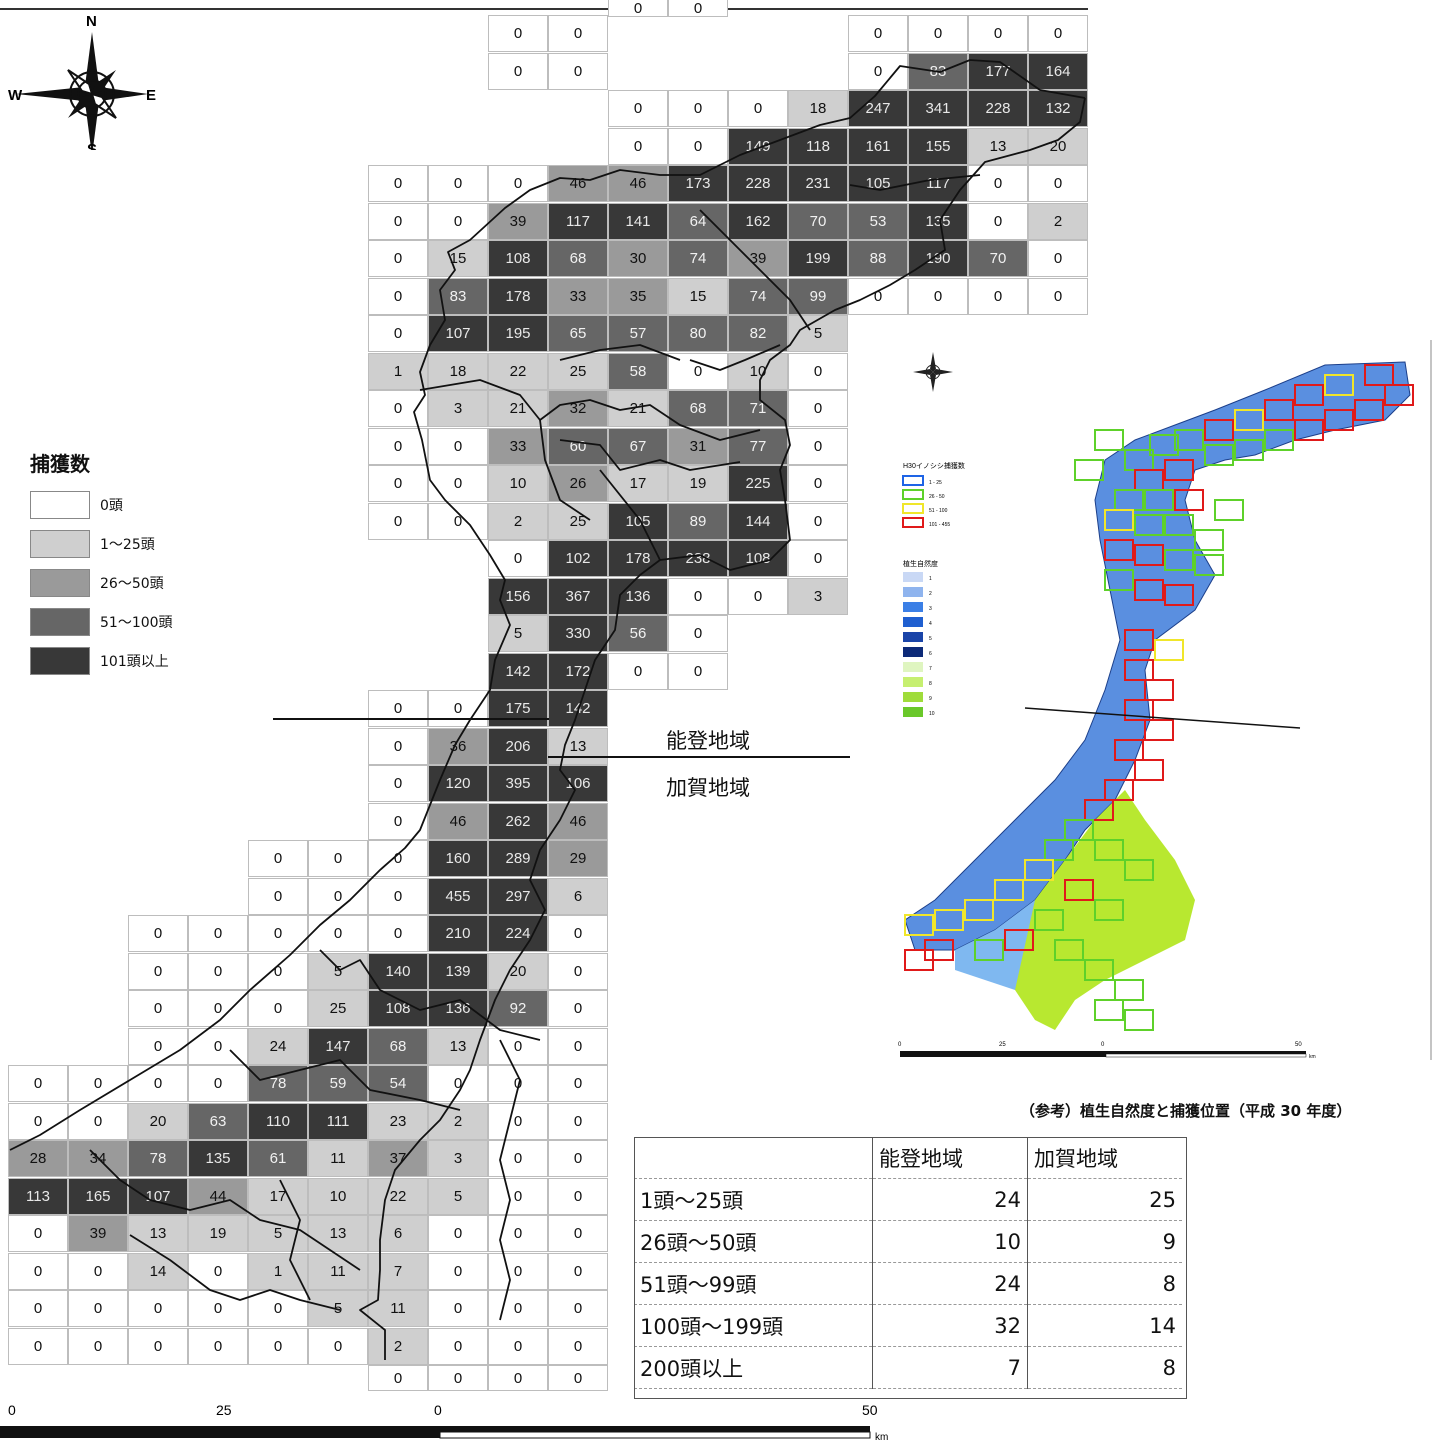  Describe the element at coordinates (753, 1367) in the screenshot. I see `row-label: 200頭以上` at that location.